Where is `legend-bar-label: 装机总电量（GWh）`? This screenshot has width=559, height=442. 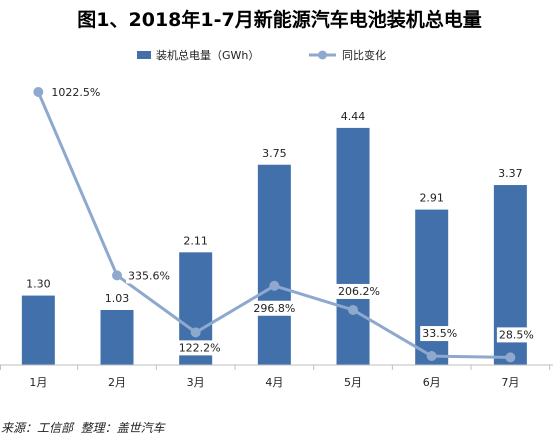
legend-bar-label: 装机总电量（GWh） is located at coordinates (207, 55).